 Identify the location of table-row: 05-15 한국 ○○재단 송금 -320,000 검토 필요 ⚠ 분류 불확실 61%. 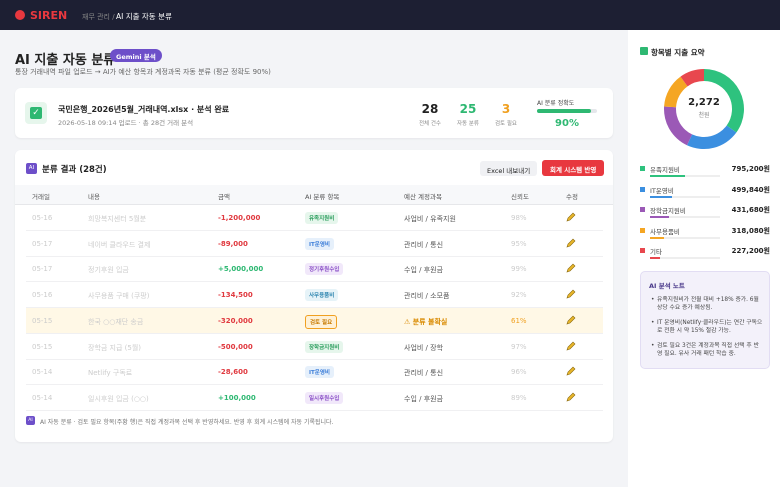
(314, 320).